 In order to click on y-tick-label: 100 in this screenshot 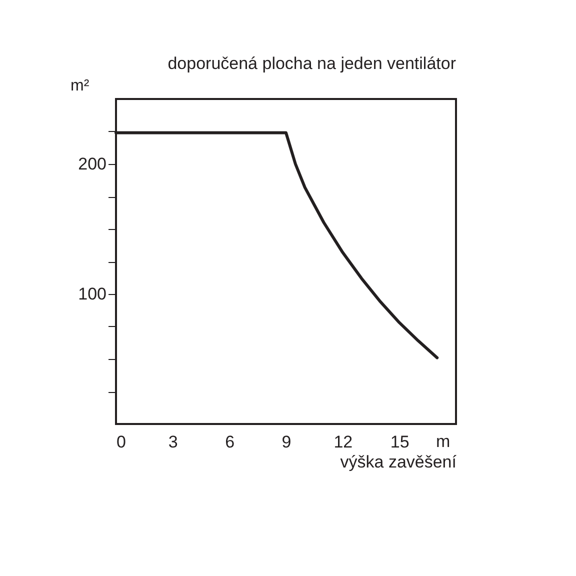, I will do `click(92, 294)`.